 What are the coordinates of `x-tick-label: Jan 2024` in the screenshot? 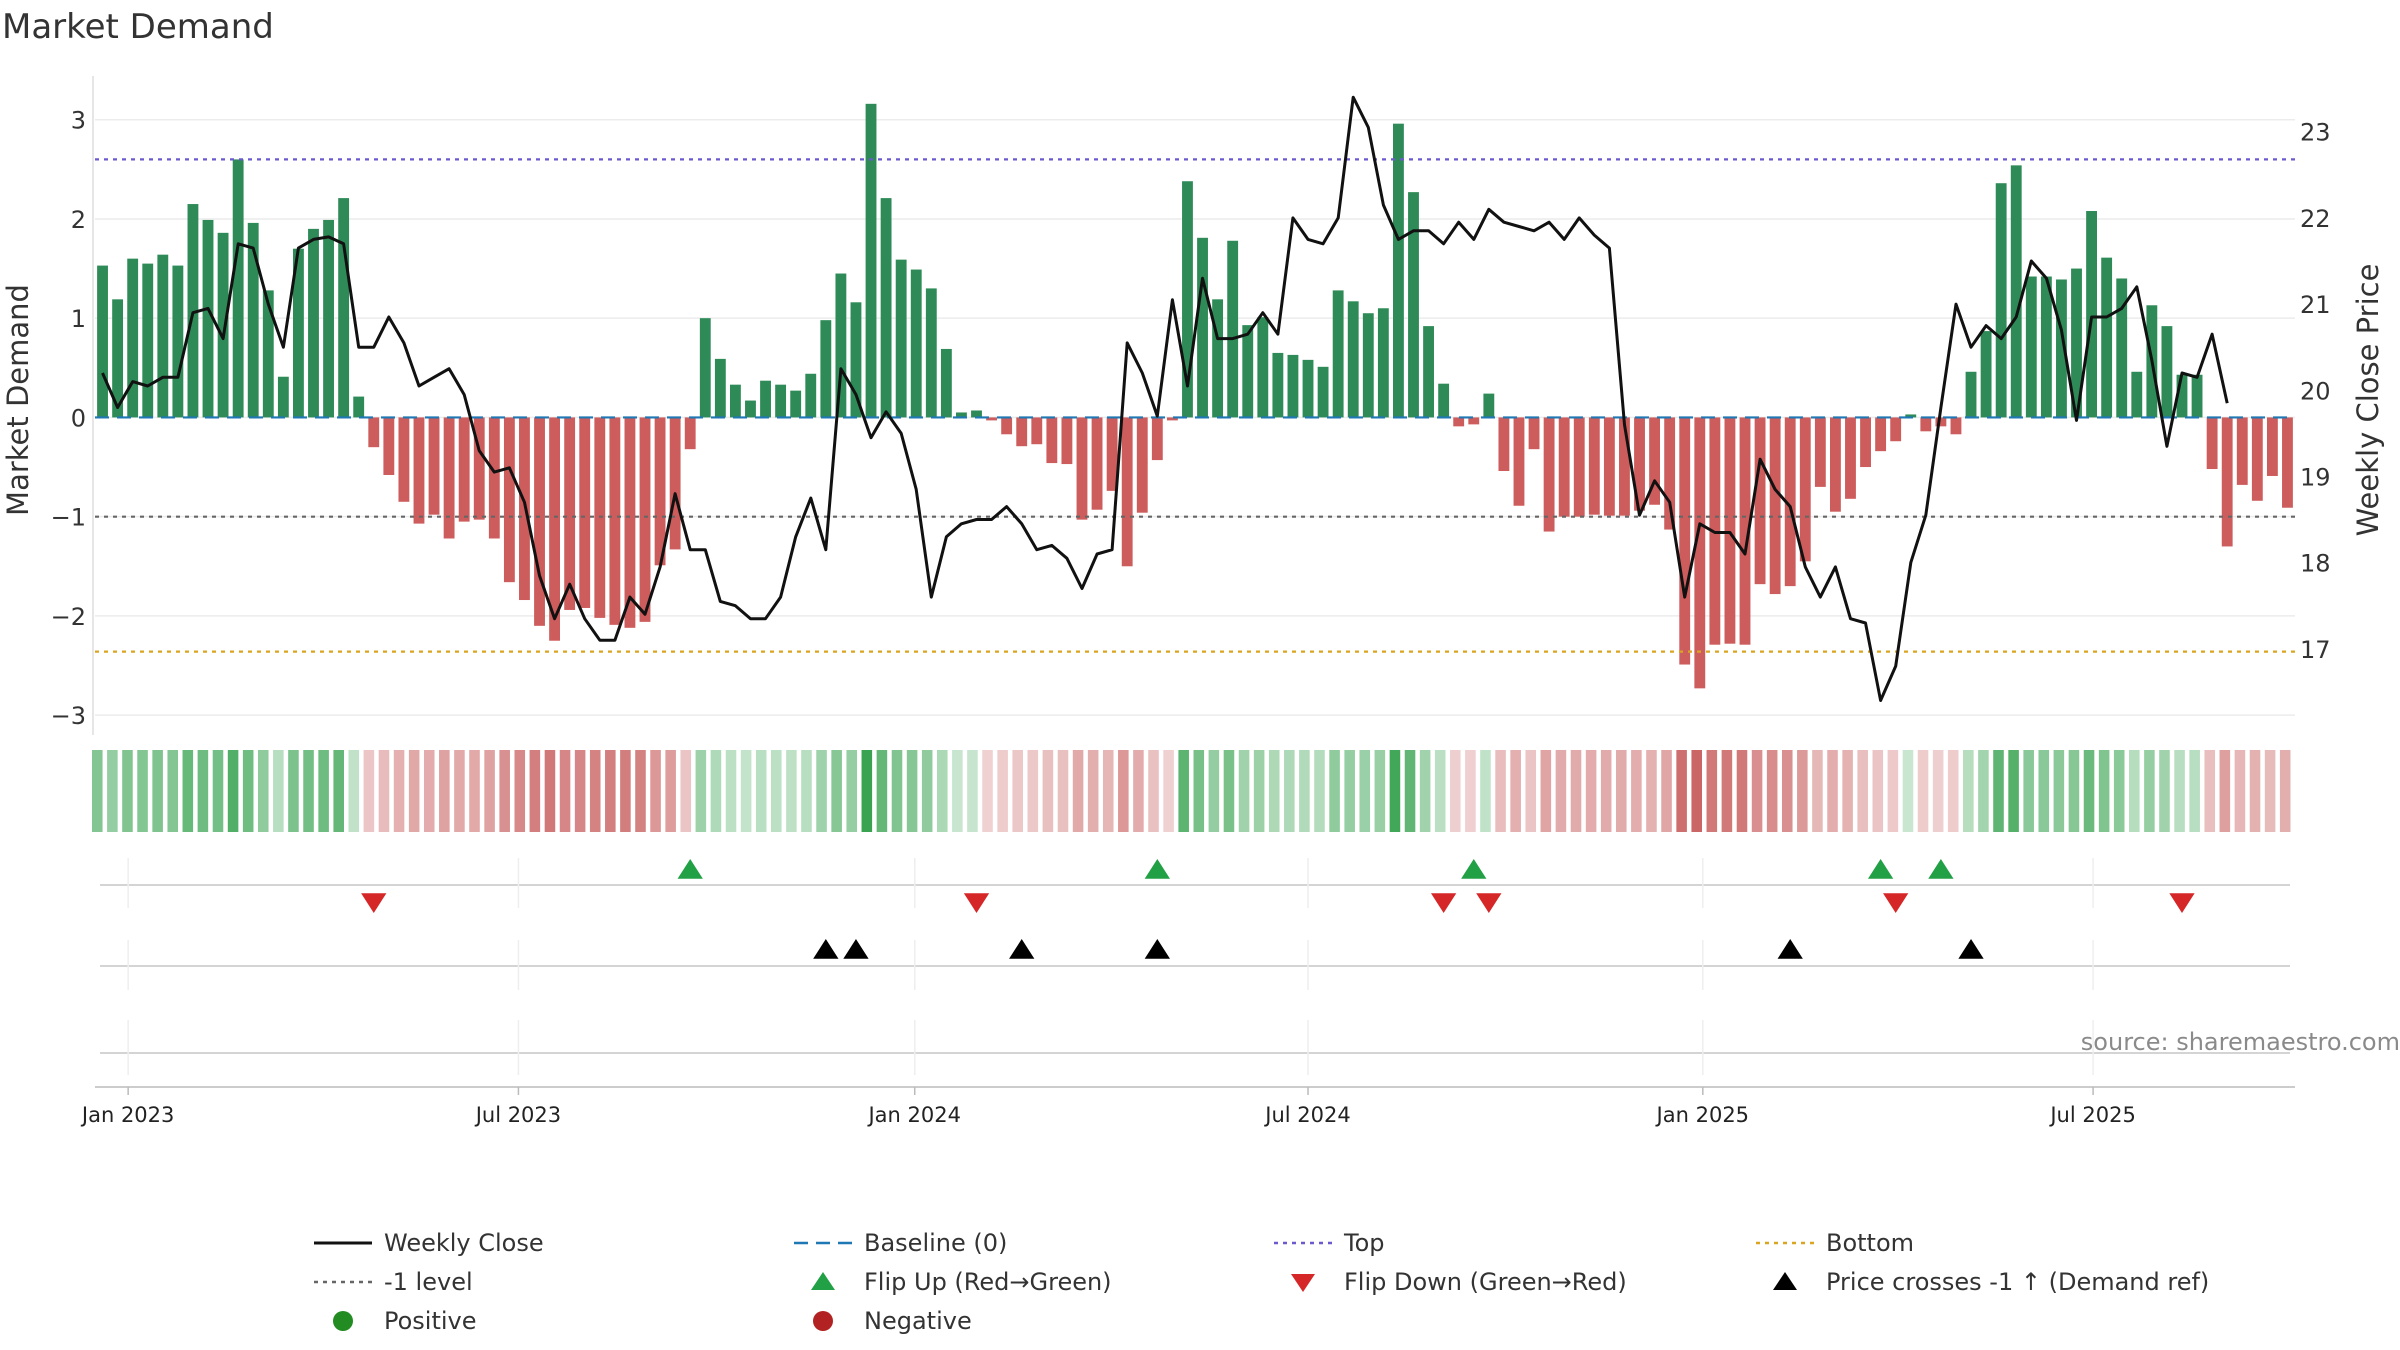 It's located at (913, 1115).